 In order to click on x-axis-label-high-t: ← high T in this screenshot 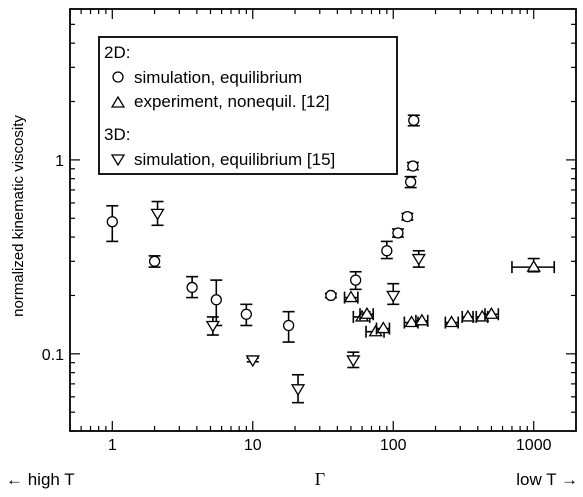, I will do `click(40, 479)`.